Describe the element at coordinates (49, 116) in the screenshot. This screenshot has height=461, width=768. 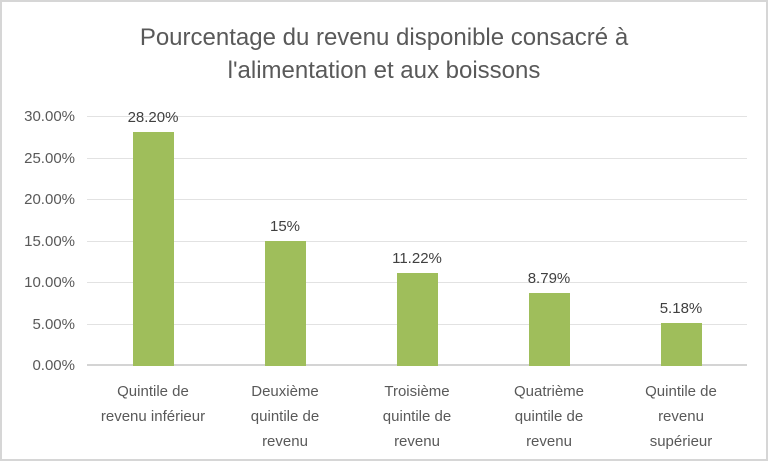
I see `y-tick-label: 30.00%` at that location.